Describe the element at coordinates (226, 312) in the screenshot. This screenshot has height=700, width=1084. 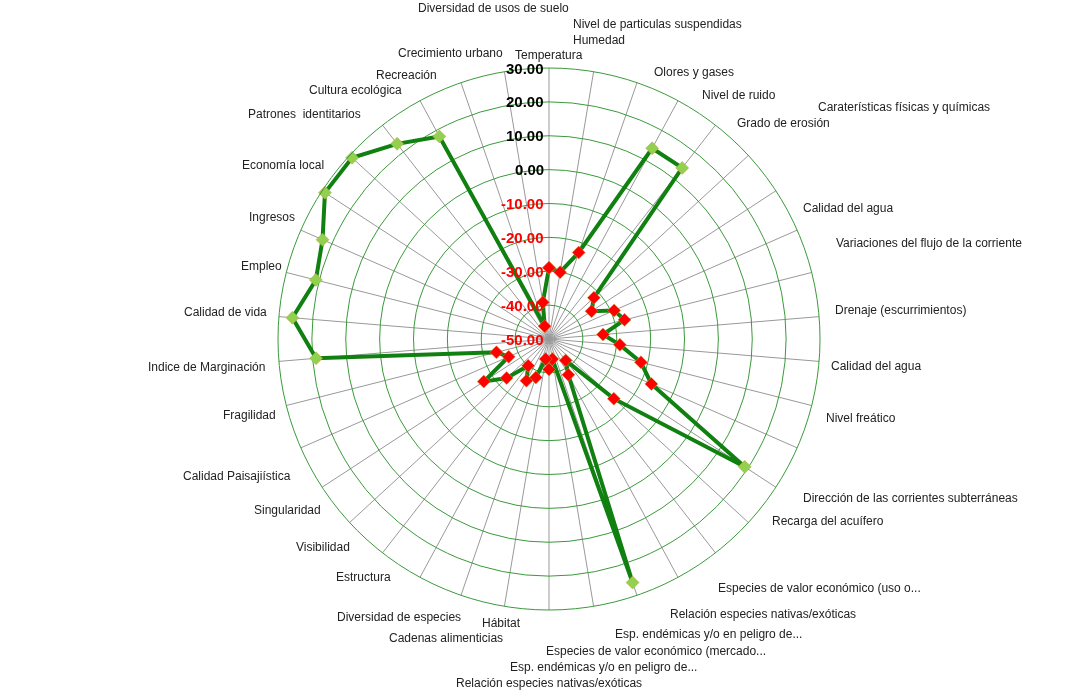
I see `spoke-label: Calidad de vida` at that location.